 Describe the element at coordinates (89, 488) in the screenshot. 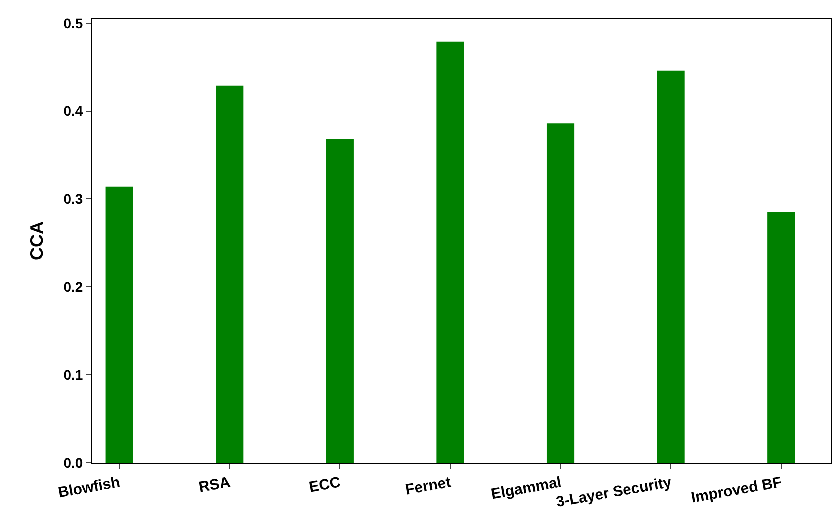

I see `x-tick-label: Blowfish` at that location.